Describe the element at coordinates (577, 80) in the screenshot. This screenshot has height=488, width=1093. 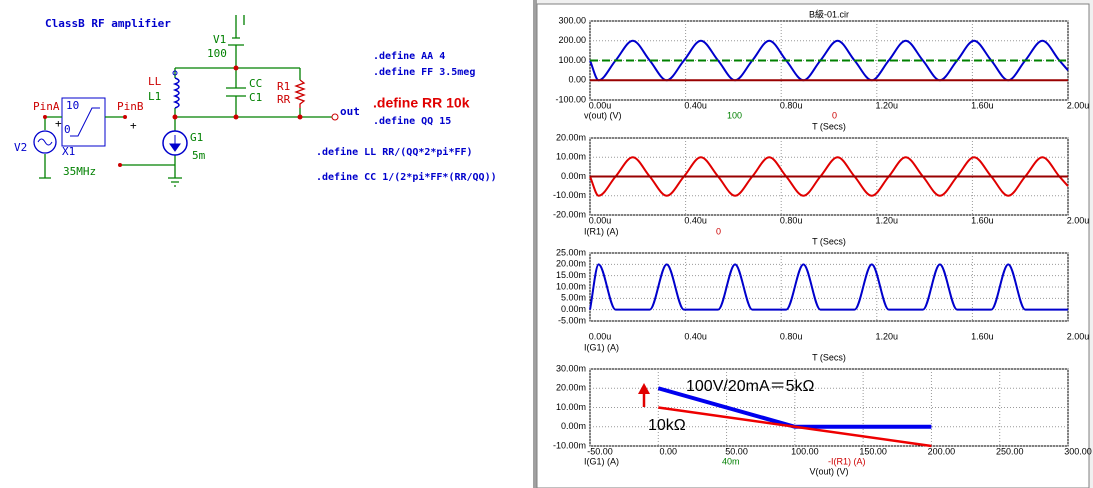
I see `y-tick-label: 0.00` at that location.